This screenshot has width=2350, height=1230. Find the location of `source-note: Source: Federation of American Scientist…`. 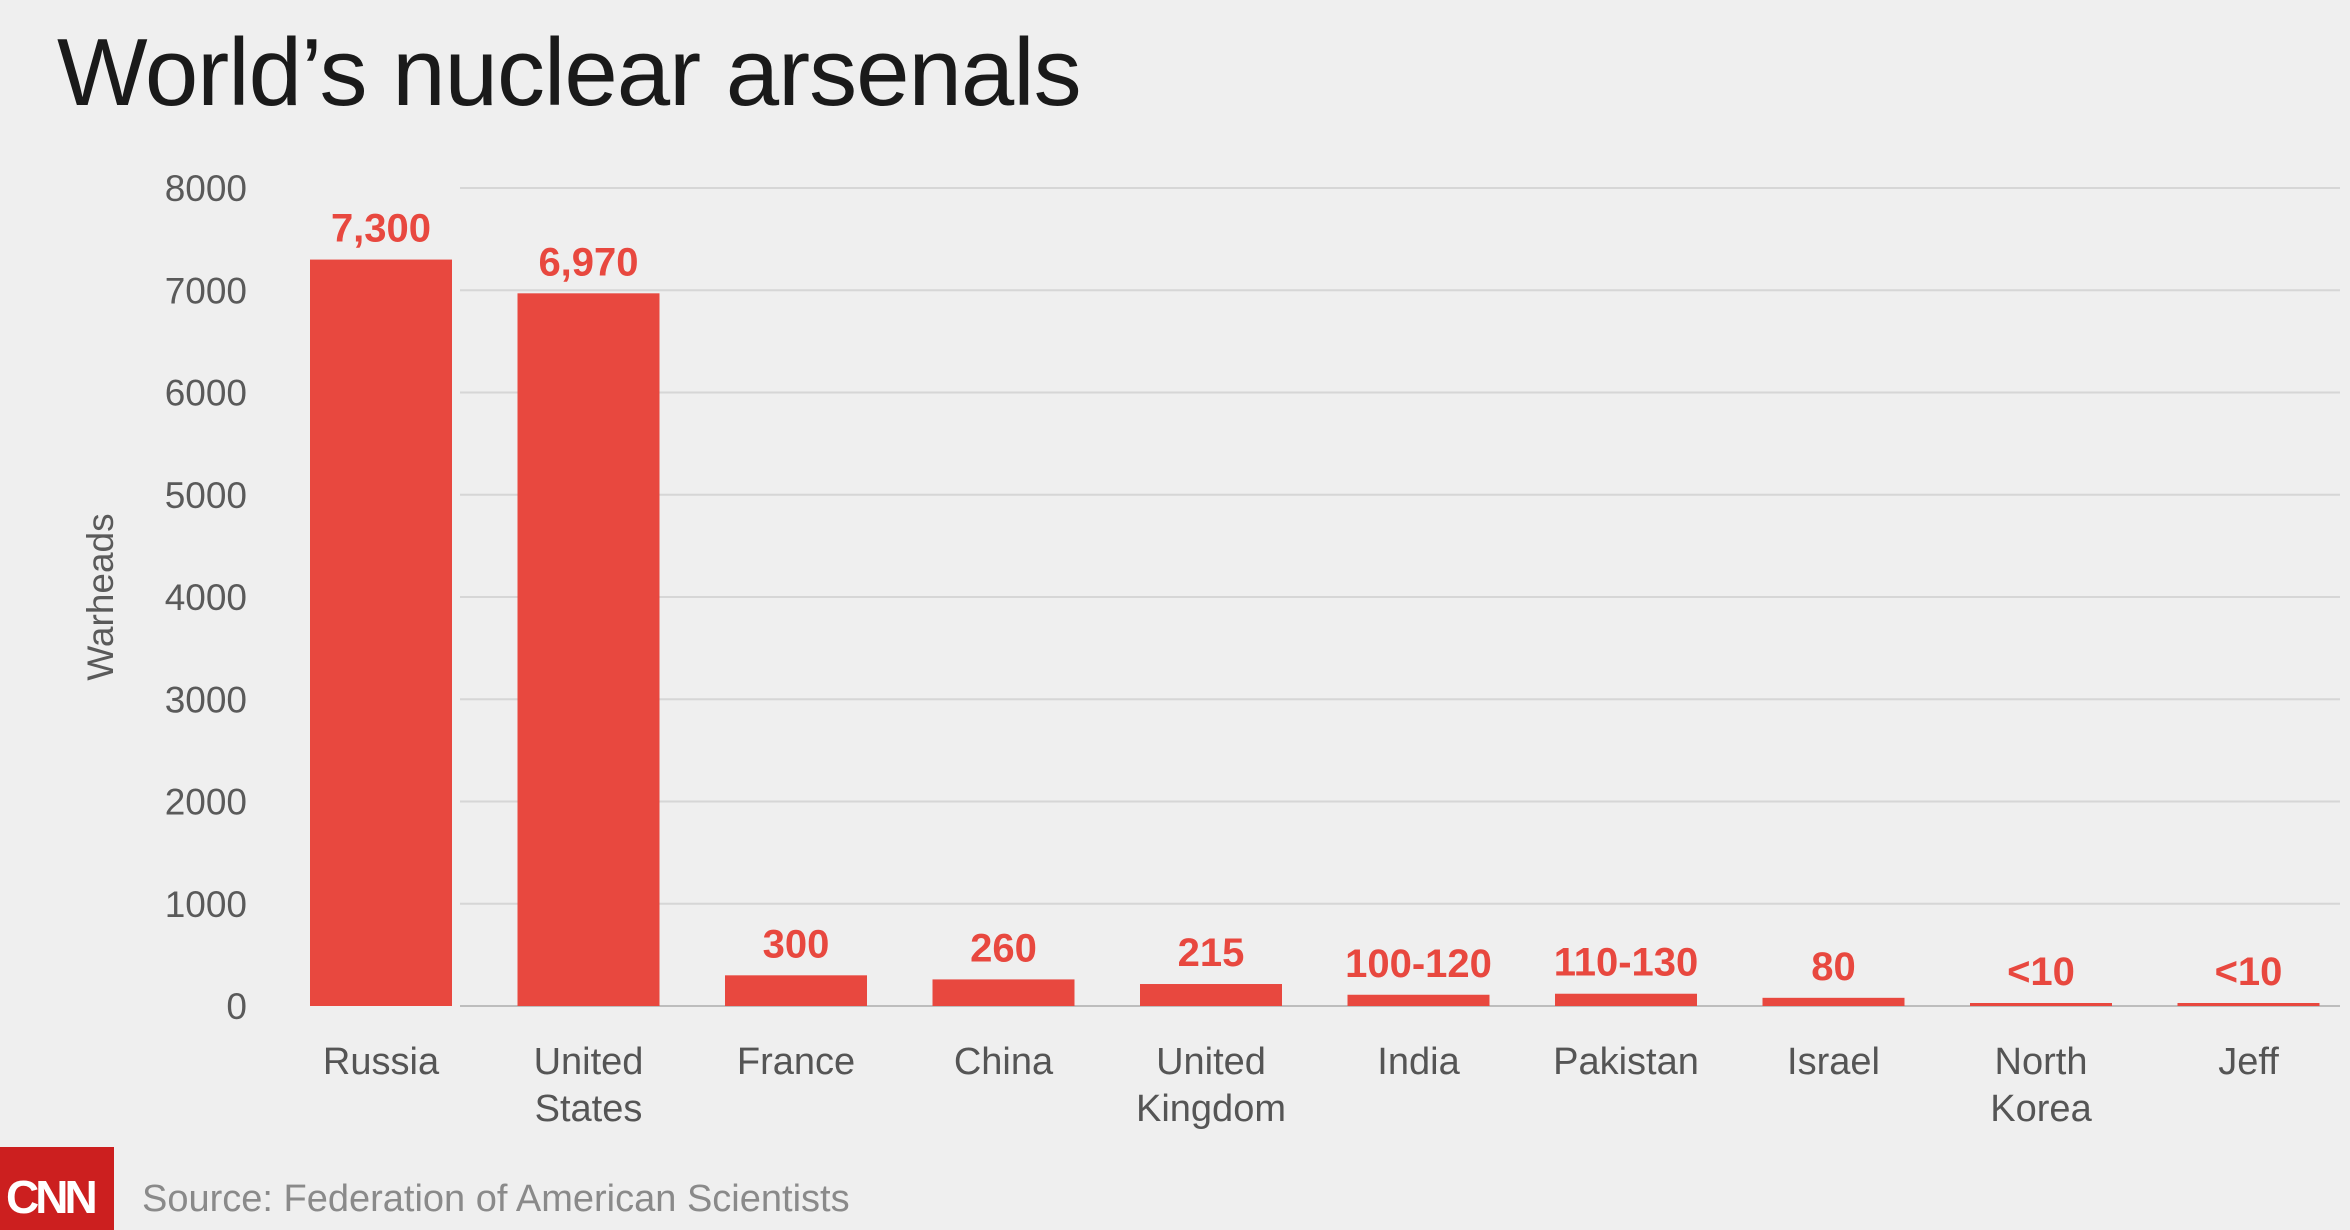

source-note: Source: Federation of American Scientist… is located at coordinates (496, 1199).